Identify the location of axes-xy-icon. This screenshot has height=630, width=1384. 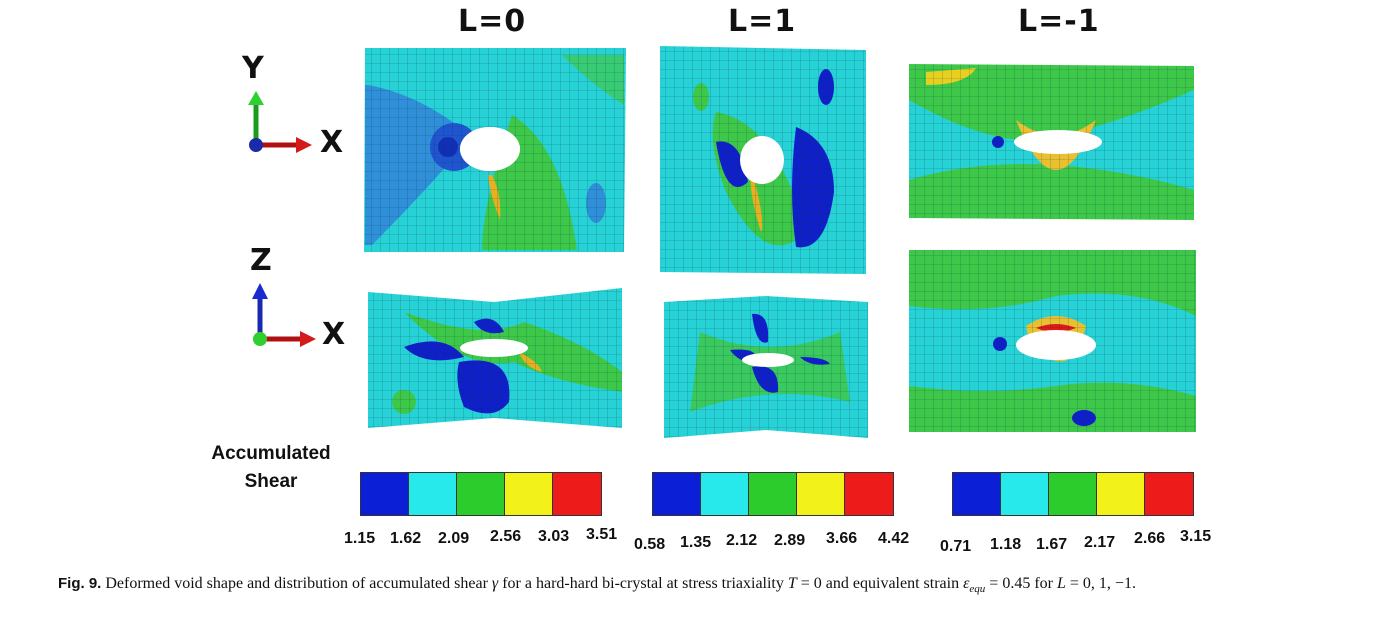
(280, 122).